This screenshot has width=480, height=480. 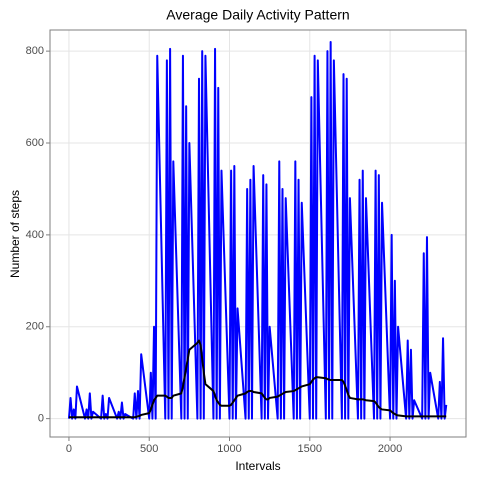 What do you see at coordinates (257, 466) in the screenshot?
I see `x-axis-label: Intervals` at bounding box center [257, 466].